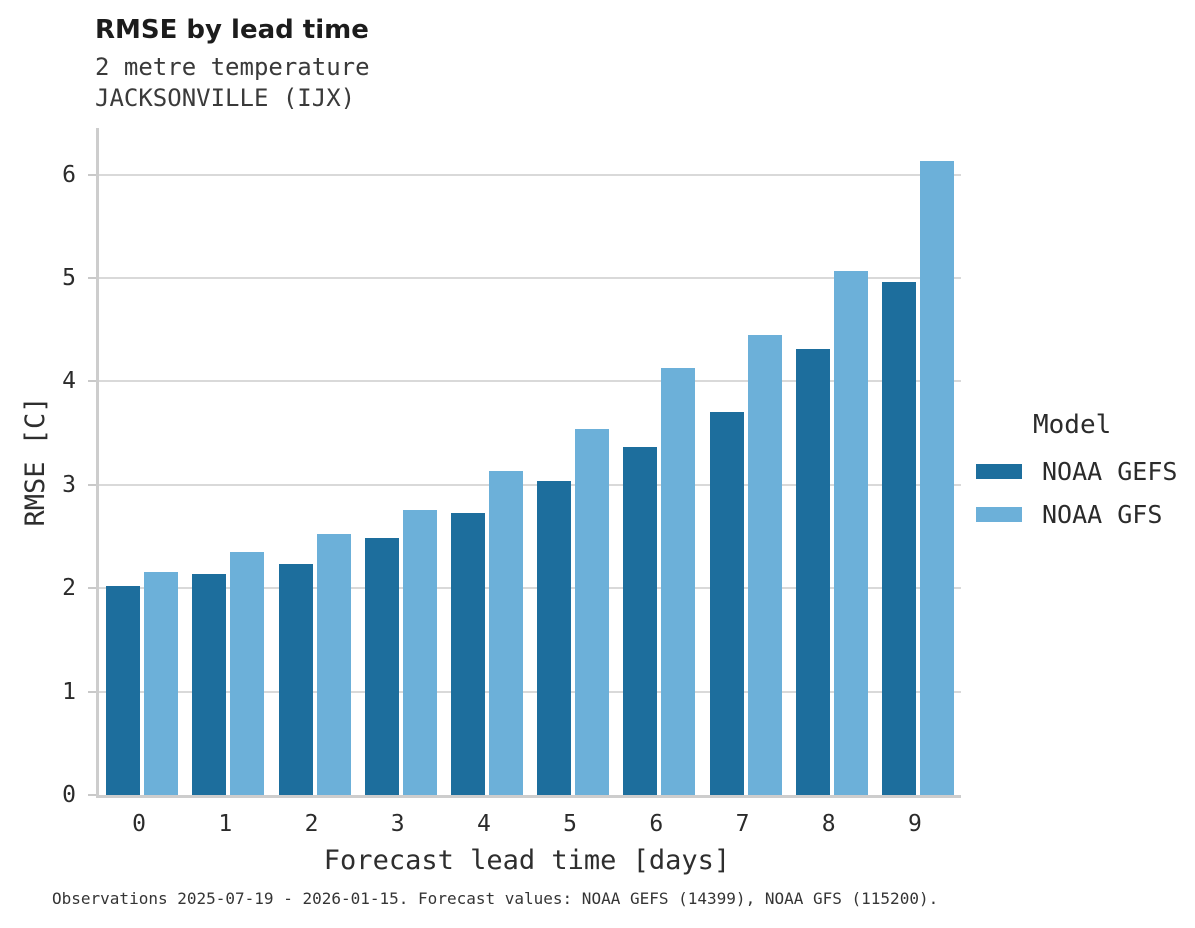 Image resolution: width=1195 pixels, height=928 pixels. I want to click on legend: Model NOAA GEFS NOAA GFS, so click(1083, 473).